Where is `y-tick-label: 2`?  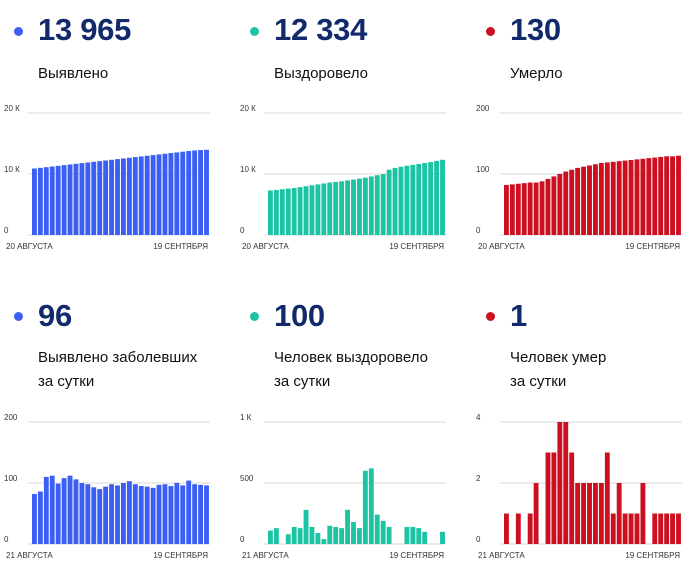 y-tick-label: 2 is located at coordinates (478, 478).